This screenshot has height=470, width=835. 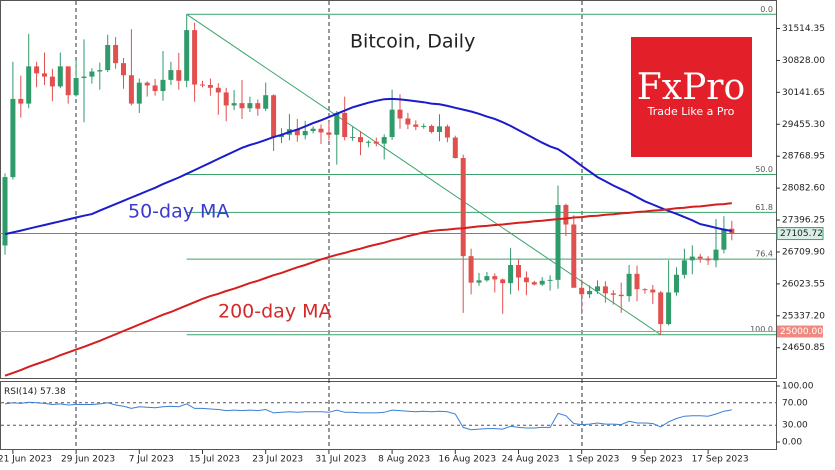 What do you see at coordinates (340, 460) in the screenshot?
I see `x-tick-label: 31 Jul 2023` at bounding box center [340, 460].